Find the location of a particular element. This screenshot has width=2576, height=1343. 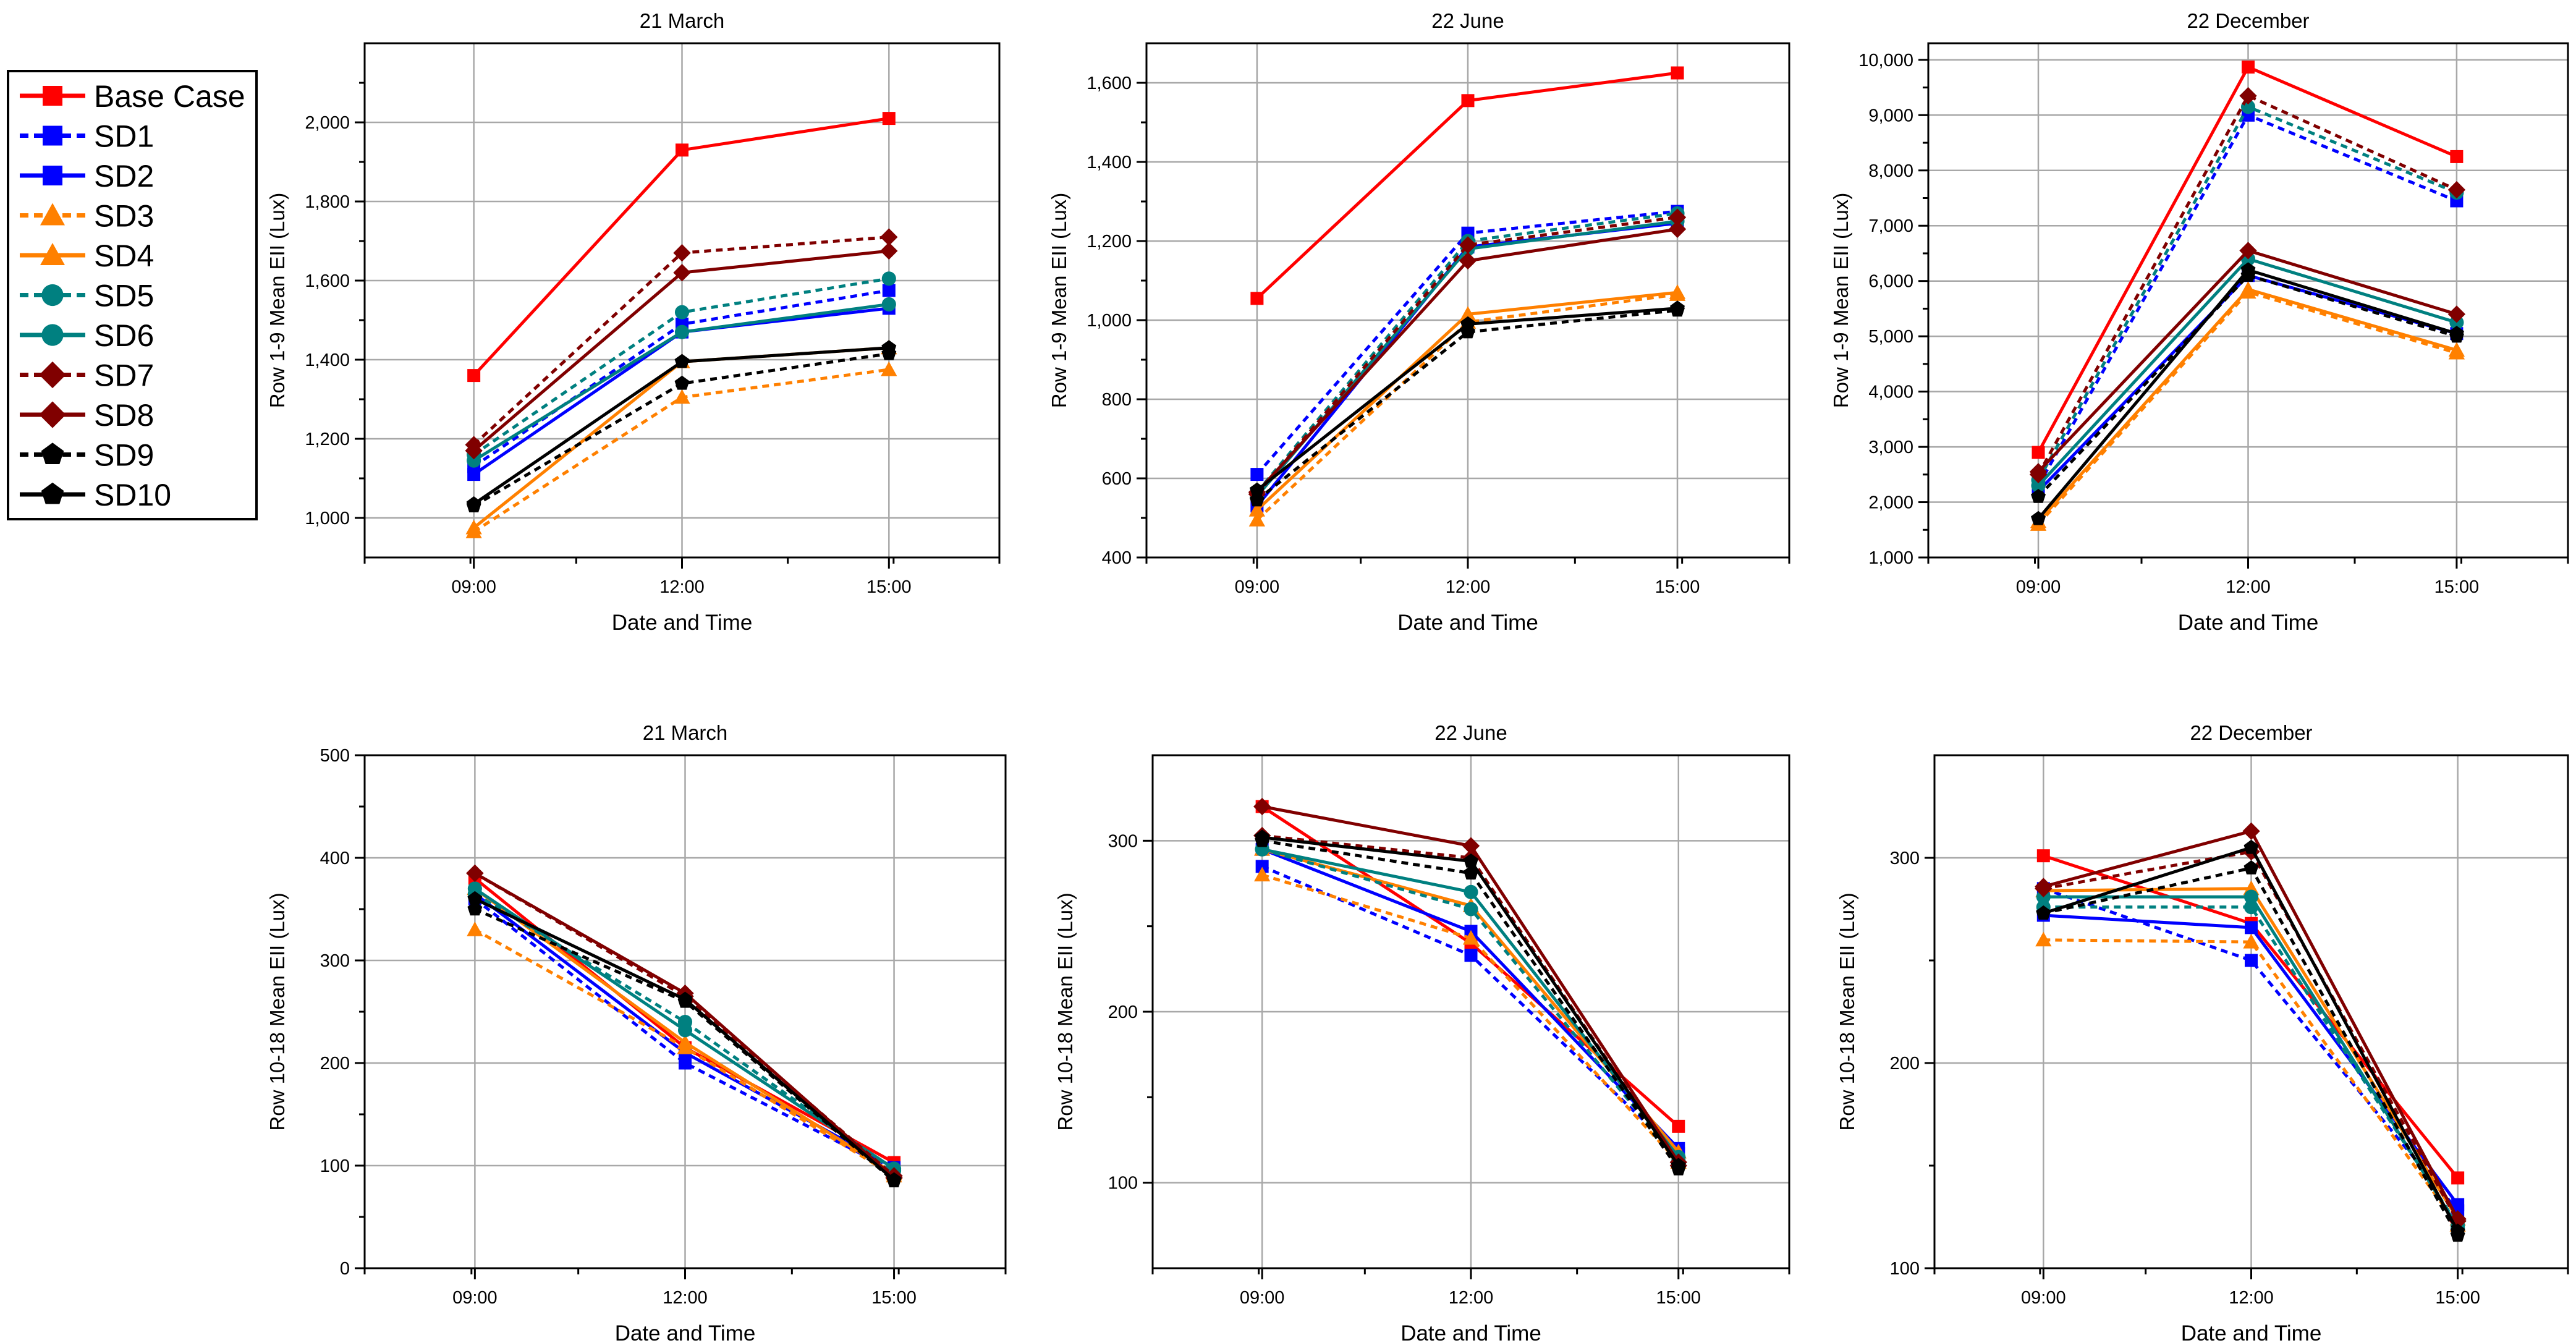

legend-label: Base Case is located at coordinates (169, 96).